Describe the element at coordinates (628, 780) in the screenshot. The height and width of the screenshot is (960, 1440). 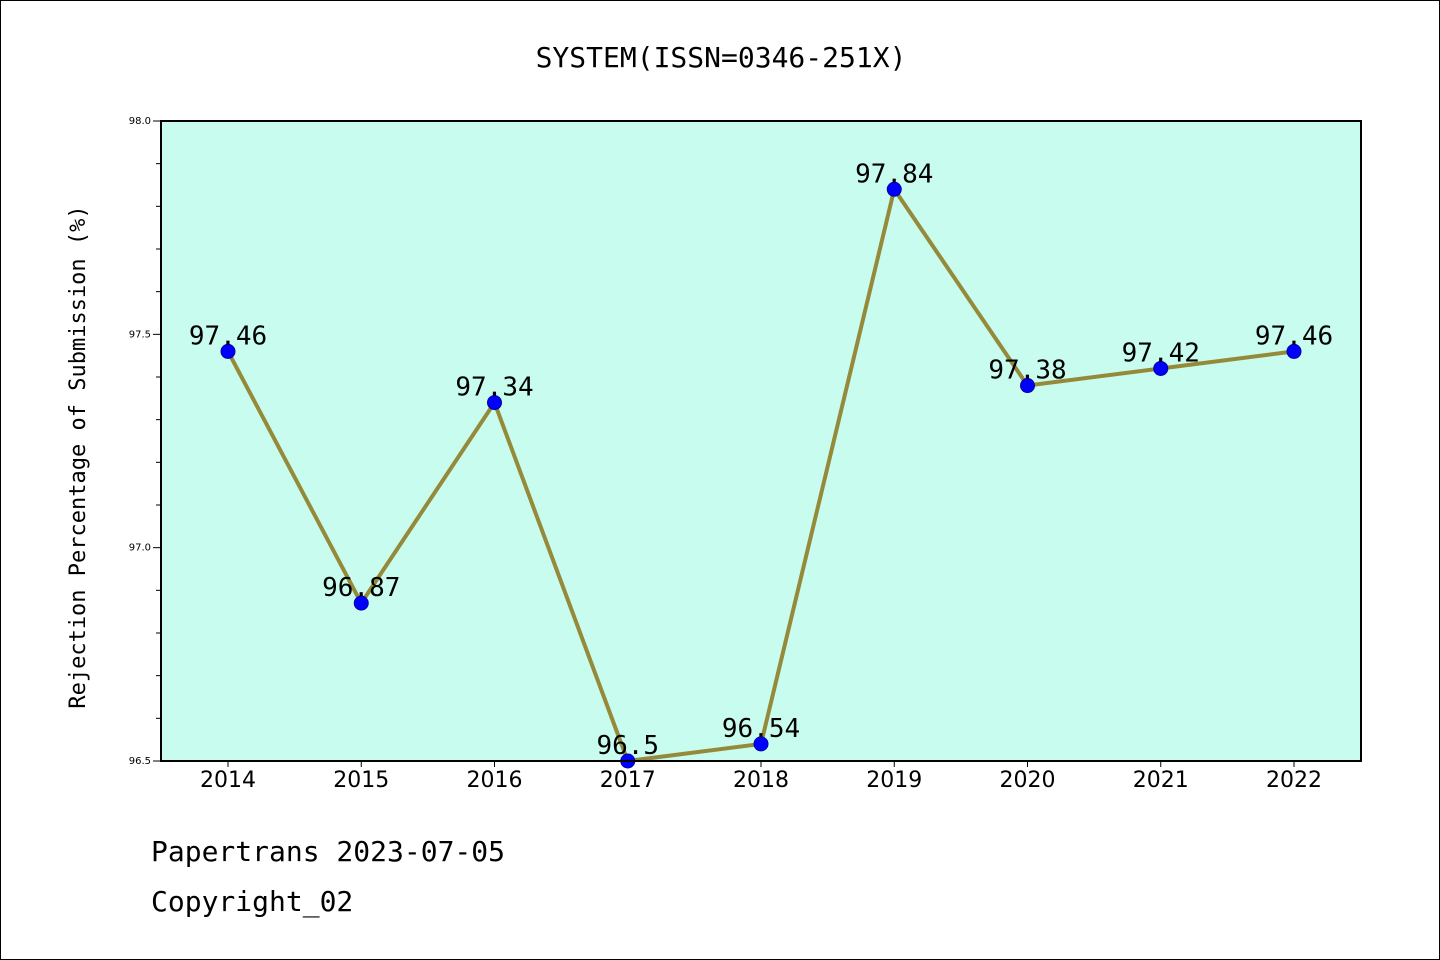
I see `x-tick-label: 2017` at that location.